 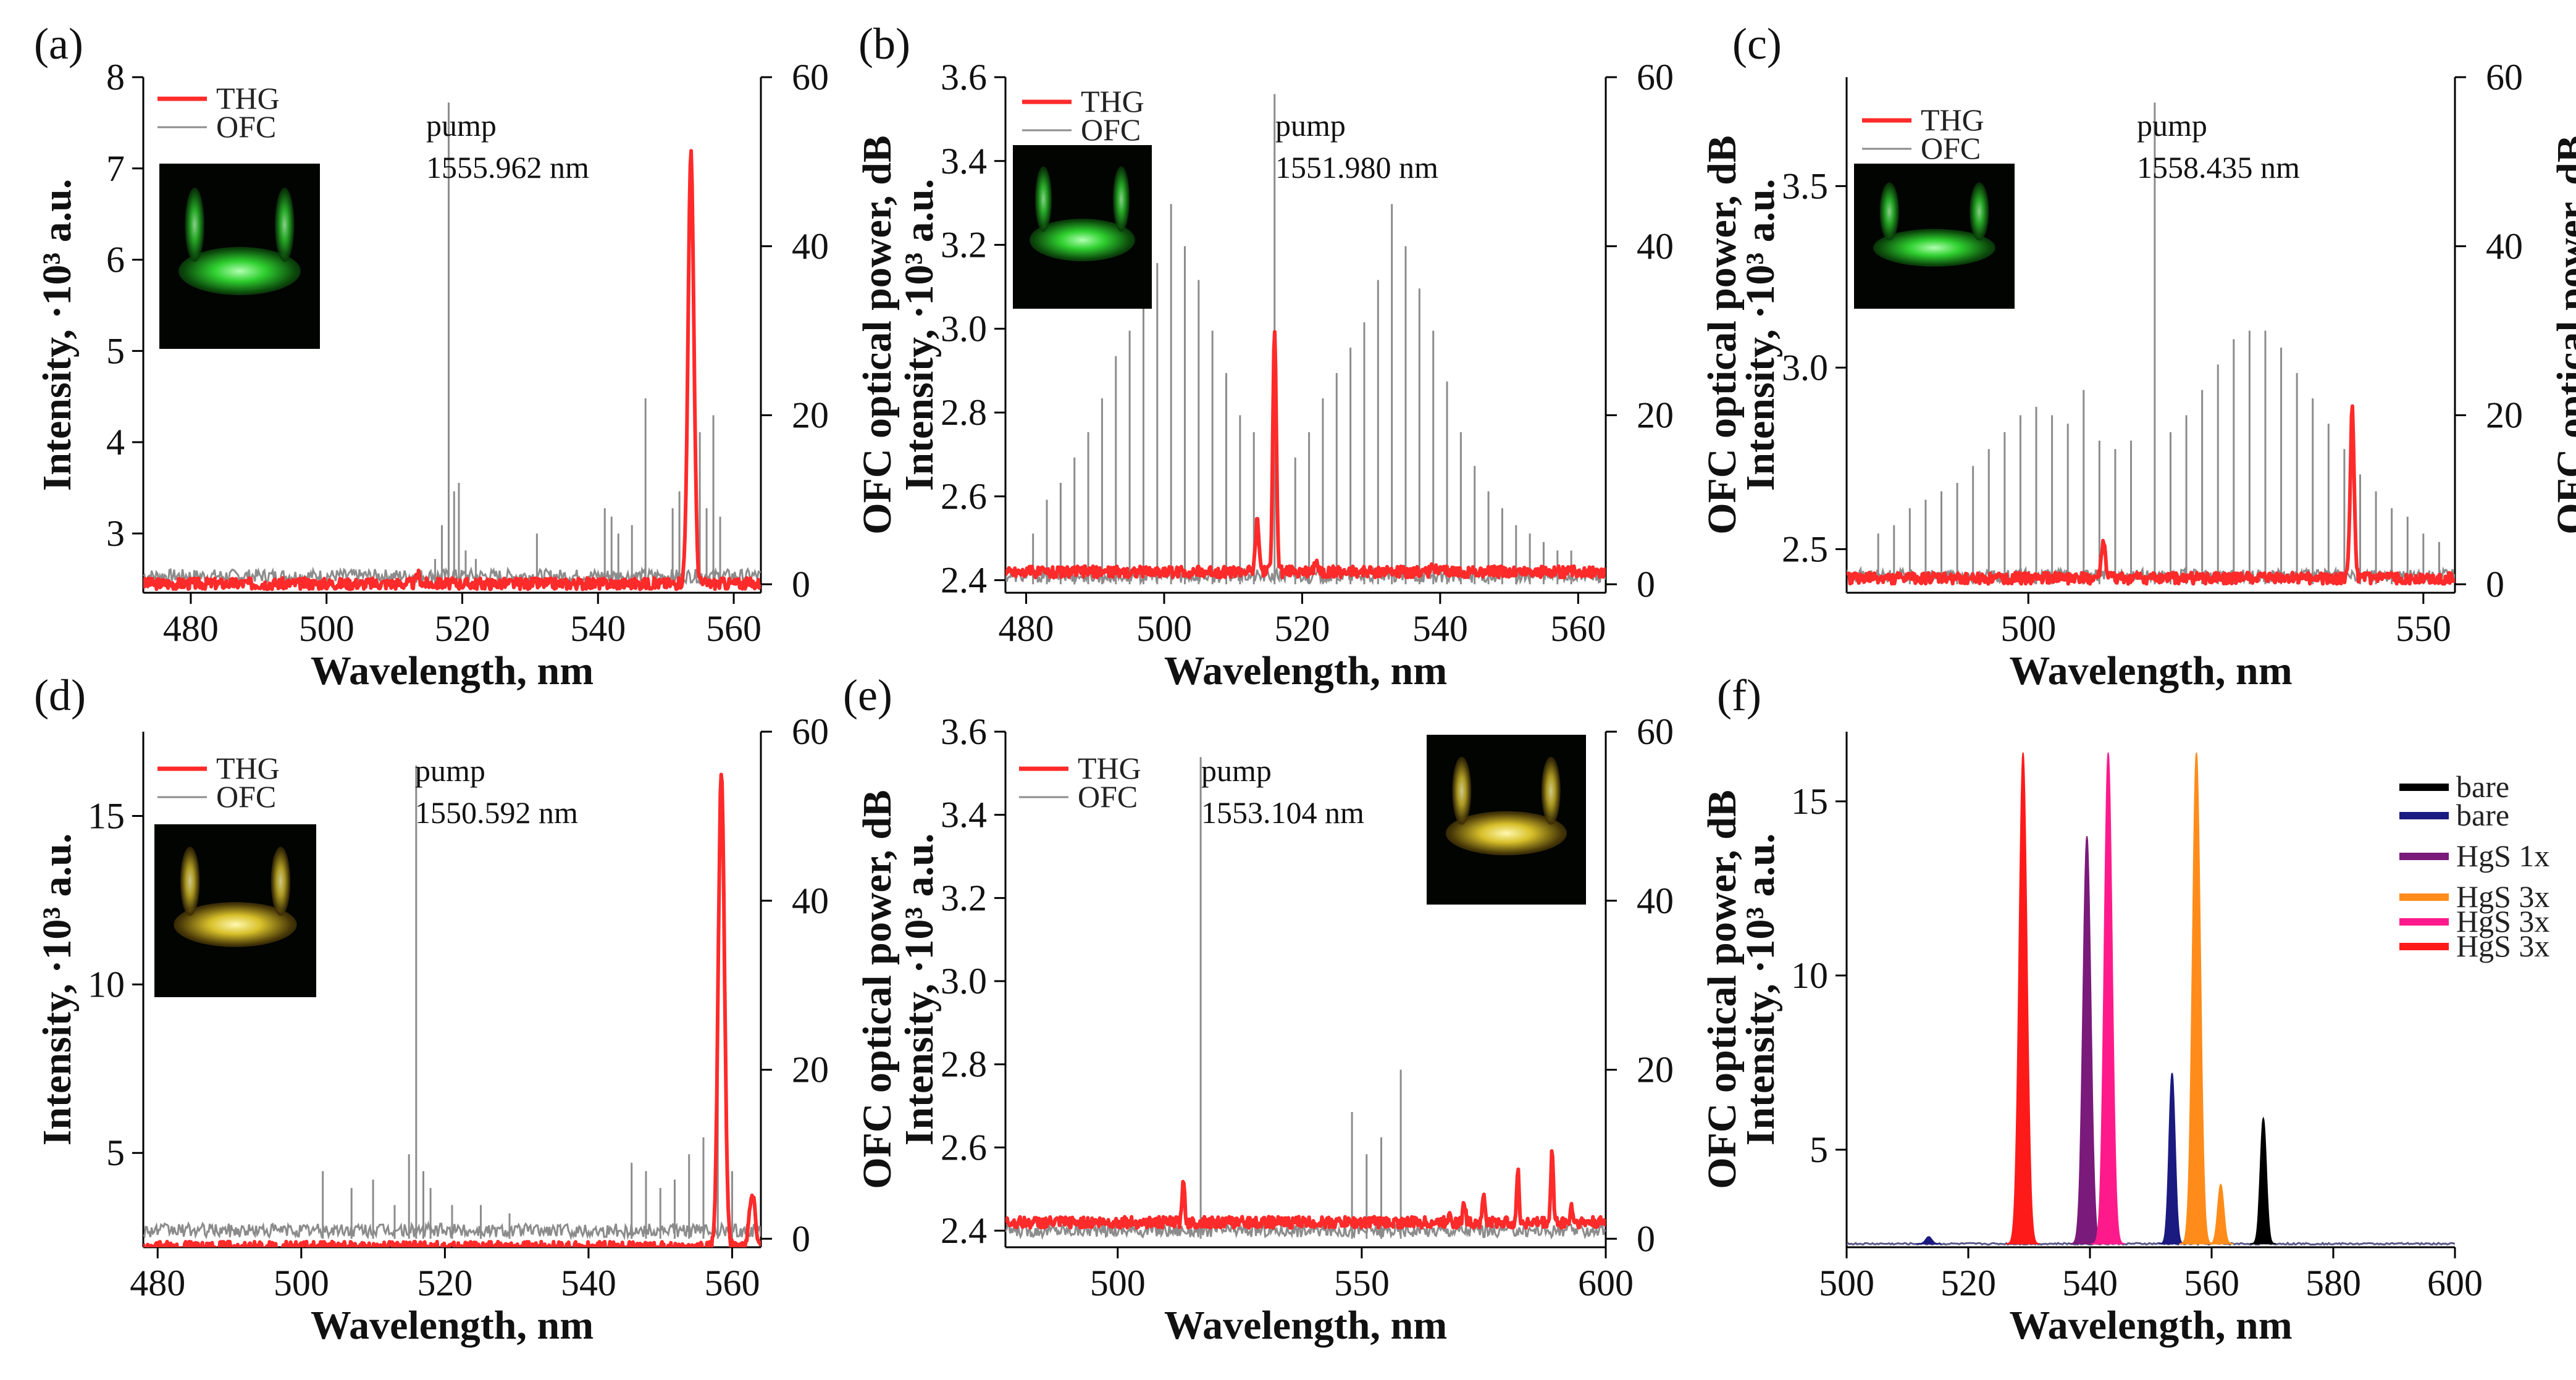 What do you see at coordinates (1805, 367) in the screenshot?
I see `y-tick-label: 3.0` at bounding box center [1805, 367].